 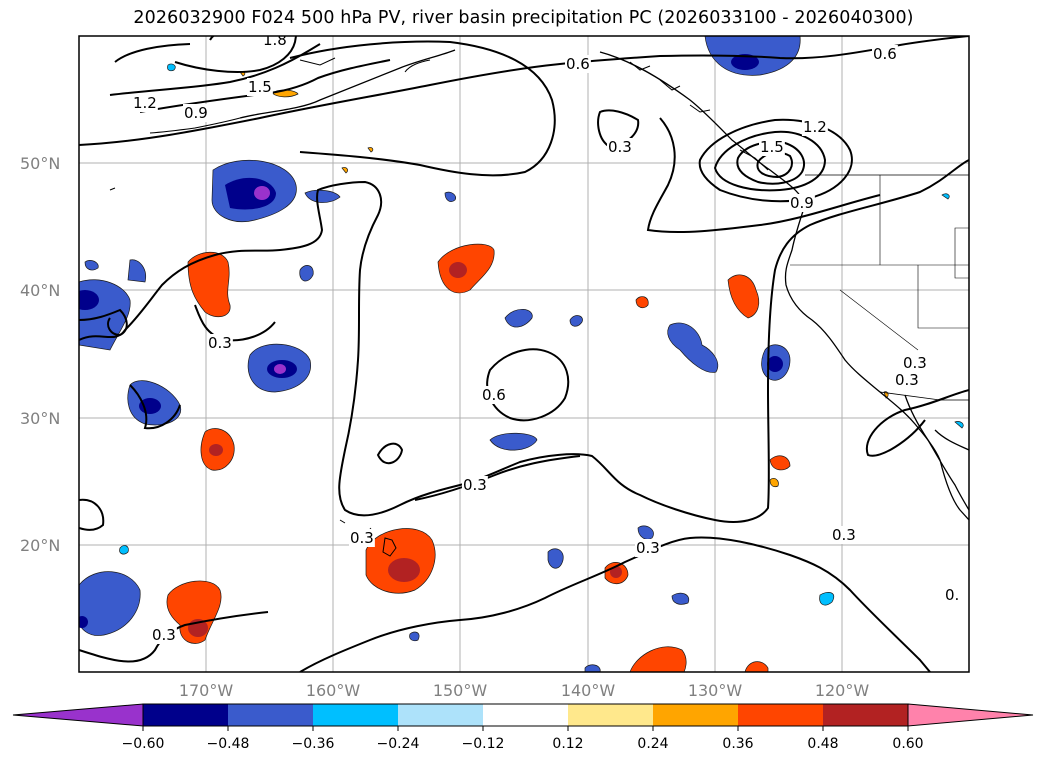 I want to click on lon-label-150w: 150°W, so click(x=460, y=690).